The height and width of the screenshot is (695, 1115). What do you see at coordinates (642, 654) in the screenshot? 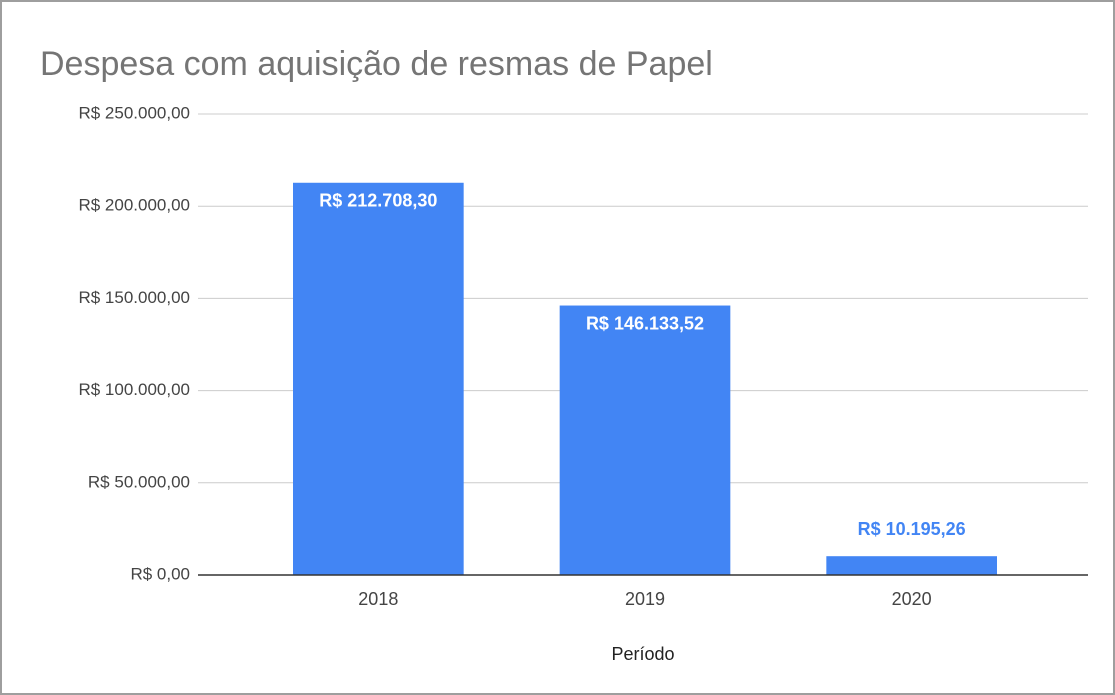
I see `x-axis-label: Período` at bounding box center [642, 654].